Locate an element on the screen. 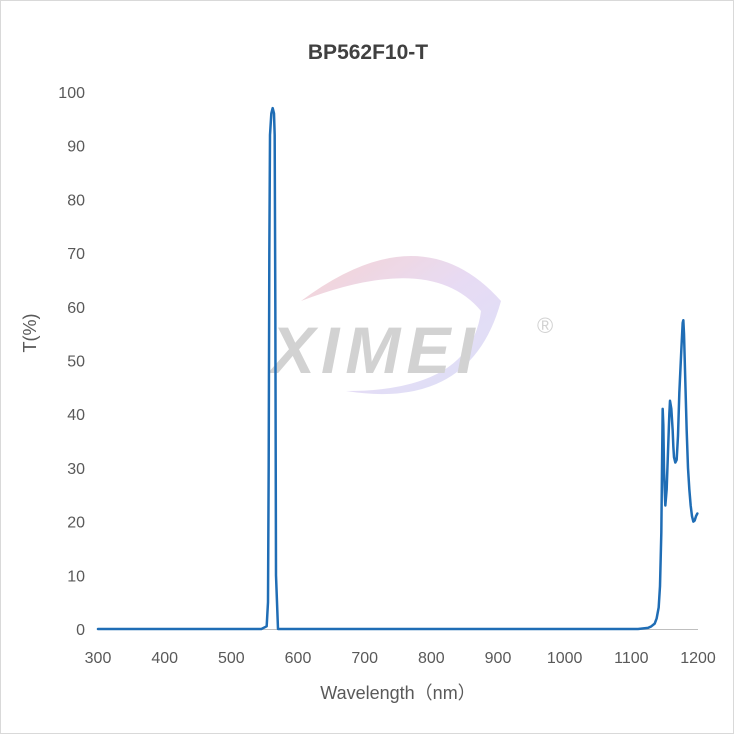 Image resolution: width=734 pixels, height=734 pixels. y-tick-label: 50 is located at coordinates (76, 362).